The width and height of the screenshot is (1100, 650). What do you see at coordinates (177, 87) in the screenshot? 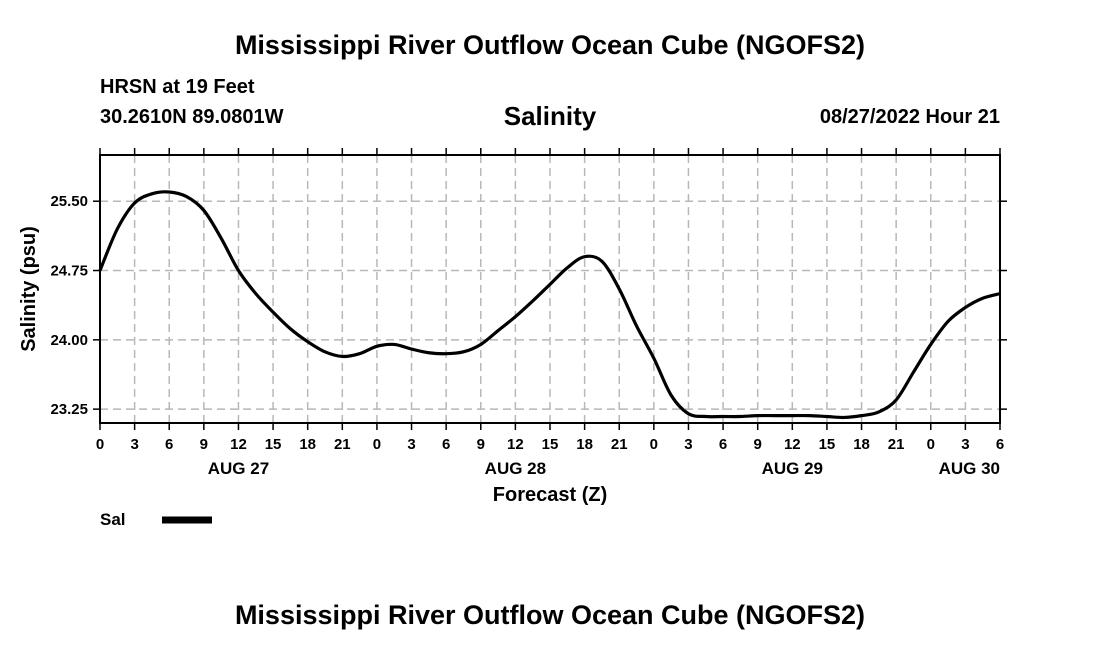
I see `station-label: HRSN at 19 Feet` at bounding box center [177, 87].